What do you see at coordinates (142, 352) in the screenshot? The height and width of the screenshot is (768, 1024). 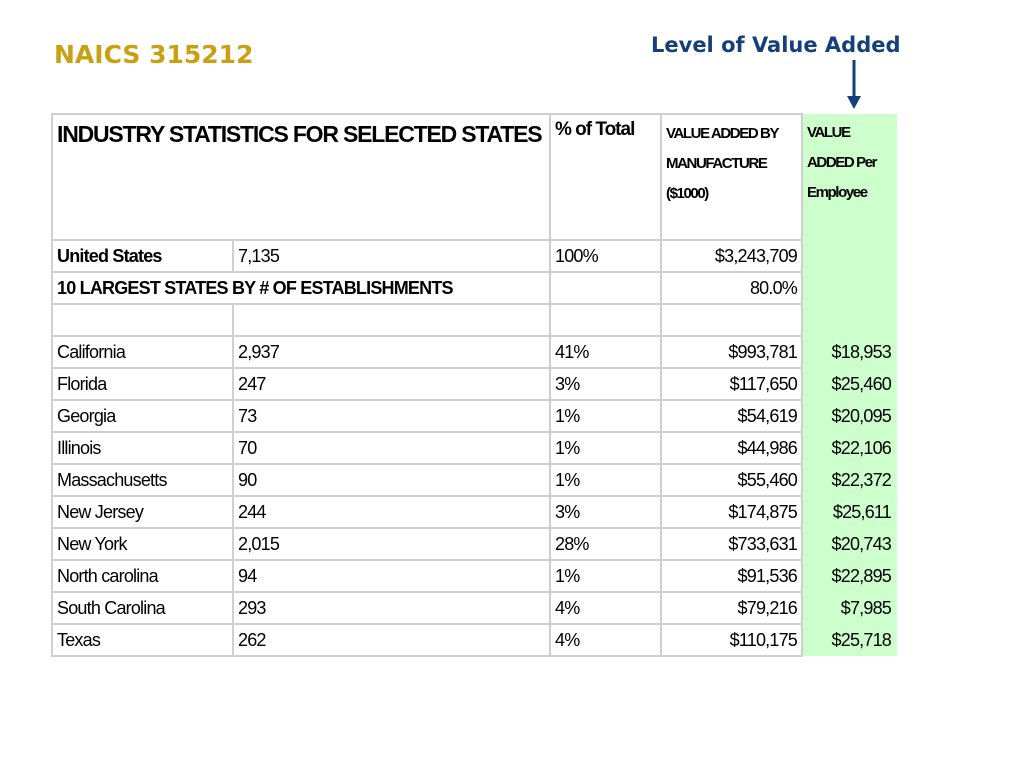 I see `state-name-cell: California` at bounding box center [142, 352].